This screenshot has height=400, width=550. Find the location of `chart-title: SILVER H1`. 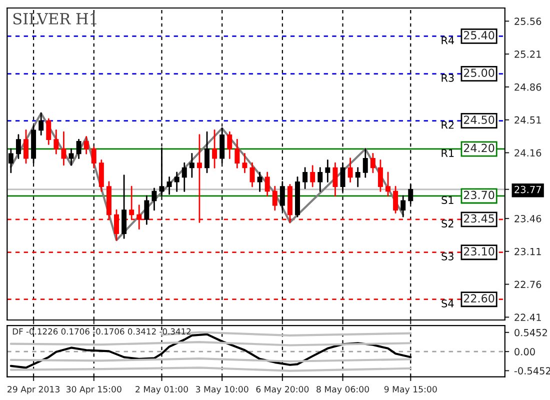

chart-title: SILVER H1 is located at coordinates (54, 18).